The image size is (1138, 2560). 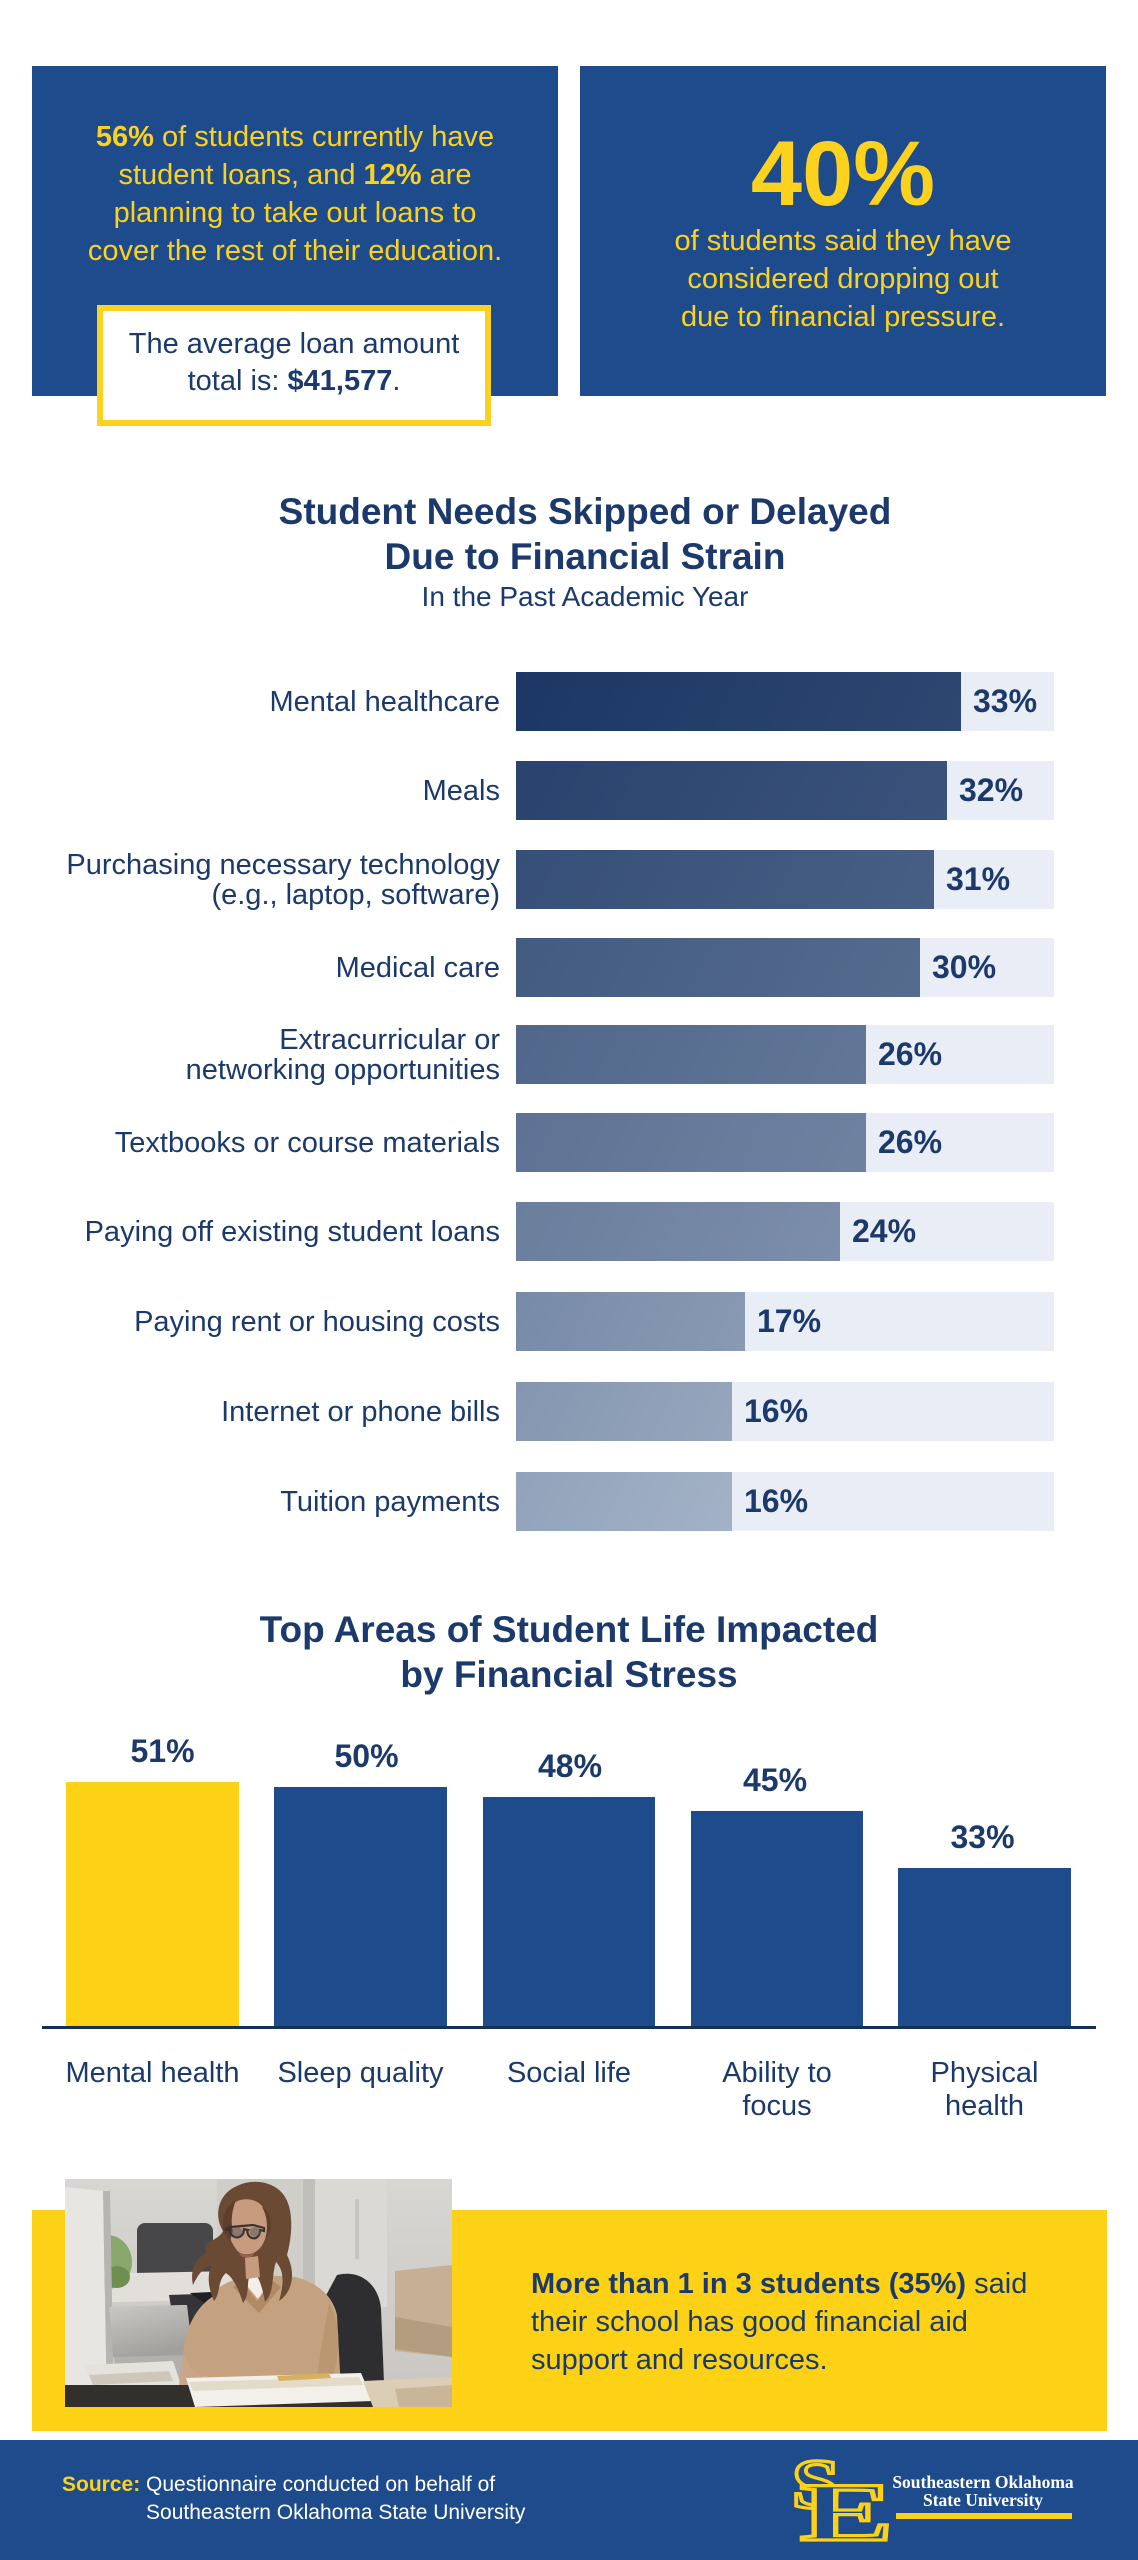 What do you see at coordinates (816, 2485) in the screenshot?
I see `svg-text: S` at bounding box center [816, 2485].